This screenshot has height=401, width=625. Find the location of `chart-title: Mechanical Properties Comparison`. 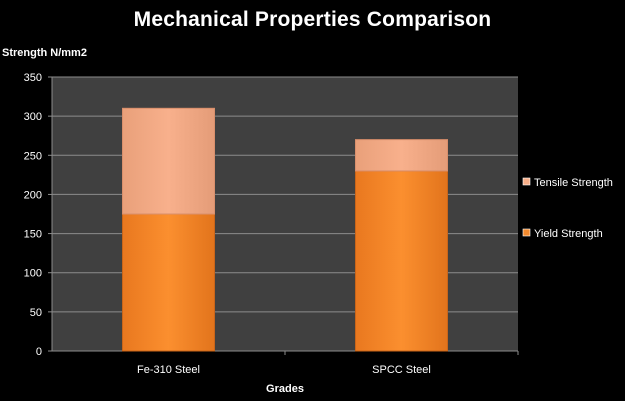

chart-title: Mechanical Properties Comparison is located at coordinates (312, 19).